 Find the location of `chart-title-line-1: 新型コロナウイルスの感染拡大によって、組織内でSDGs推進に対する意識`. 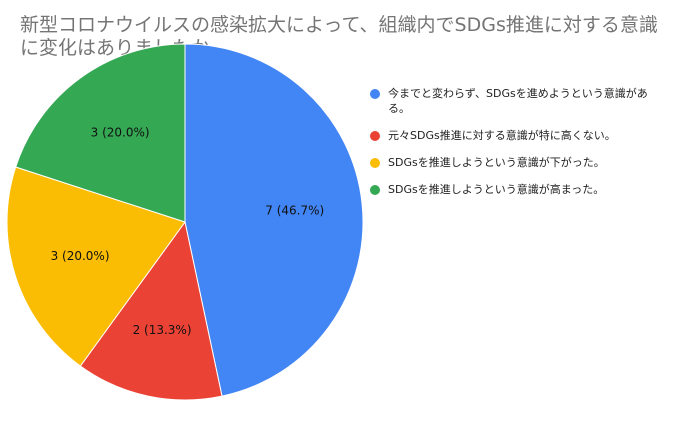

chart-title-line-1: 新型コロナウイルスの感染拡大によって、組織内でSDGs推進に対する意識 is located at coordinates (339, 25).